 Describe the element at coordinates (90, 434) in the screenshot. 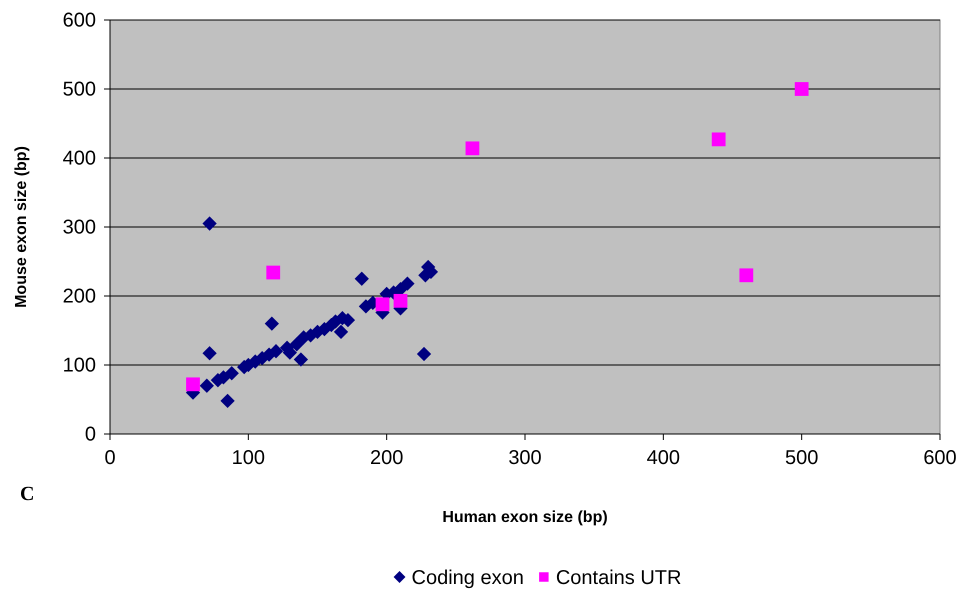

I see `y-tick-label: 0` at that location.